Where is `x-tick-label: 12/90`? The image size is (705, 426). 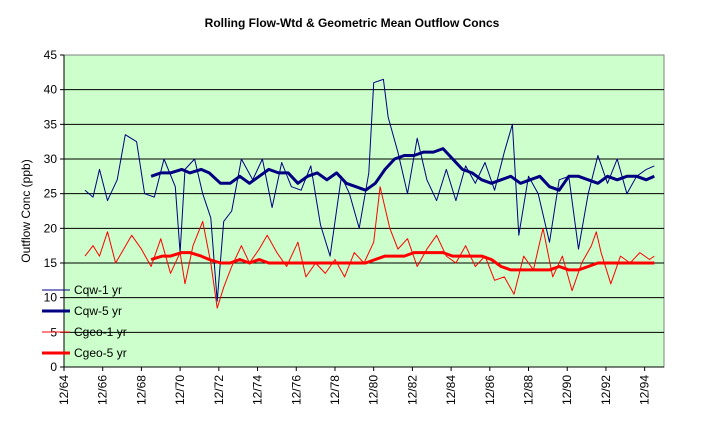
x-tick-label: 12/90 is located at coordinates (567, 390).